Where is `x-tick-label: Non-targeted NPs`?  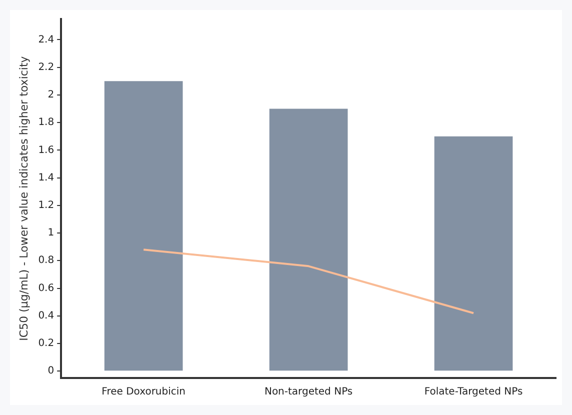
x-tick-label: Non-targeted NPs is located at coordinates (308, 392).